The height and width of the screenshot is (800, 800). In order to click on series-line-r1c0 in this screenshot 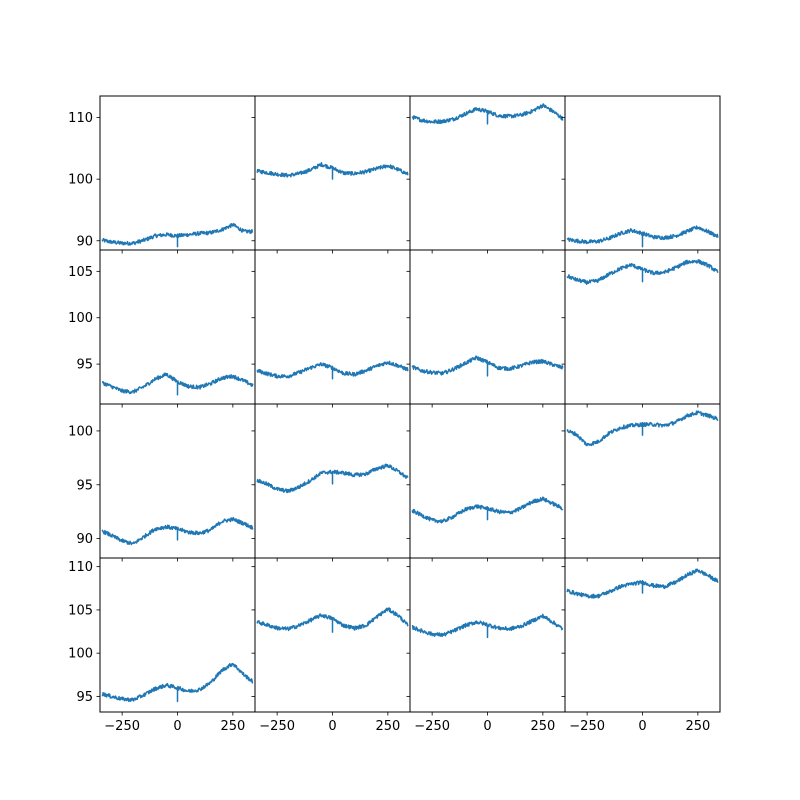, I will do `click(177, 384)`.